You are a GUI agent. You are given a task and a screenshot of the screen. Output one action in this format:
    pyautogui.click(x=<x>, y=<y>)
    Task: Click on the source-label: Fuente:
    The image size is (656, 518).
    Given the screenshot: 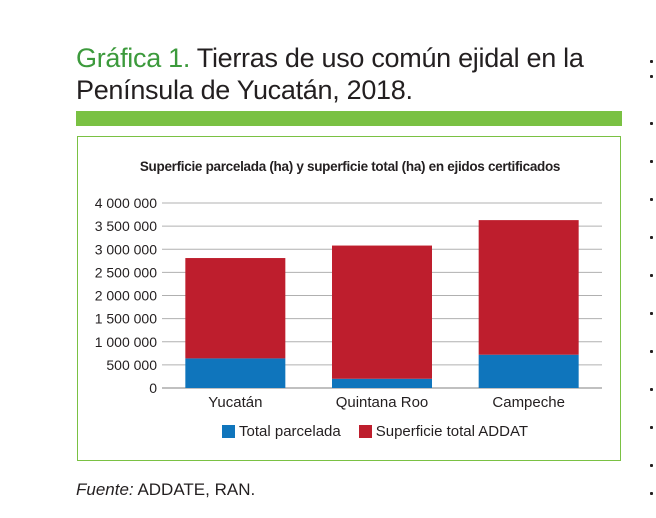 What is the action you would take?
    pyautogui.click(x=105, y=489)
    